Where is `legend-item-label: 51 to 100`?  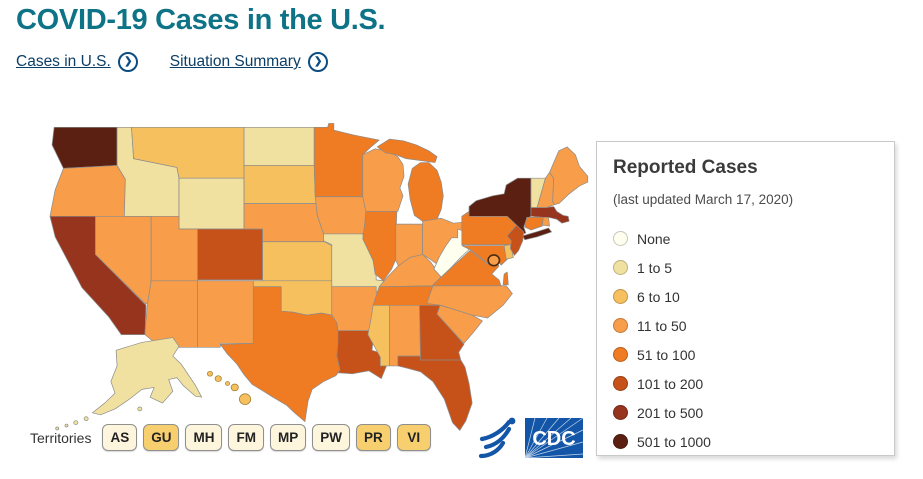 legend-item-label: 51 to 100 is located at coordinates (666, 354).